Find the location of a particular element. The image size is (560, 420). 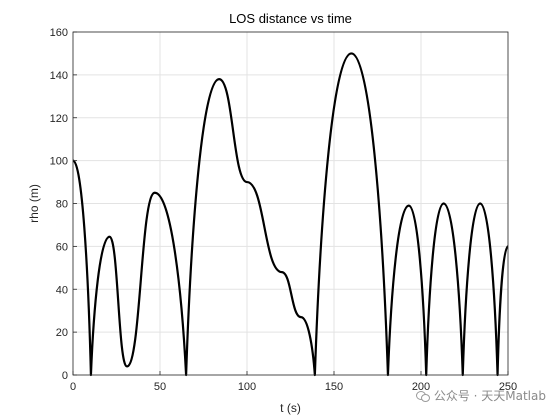

x-tick-label: 100 is located at coordinates (247, 387).